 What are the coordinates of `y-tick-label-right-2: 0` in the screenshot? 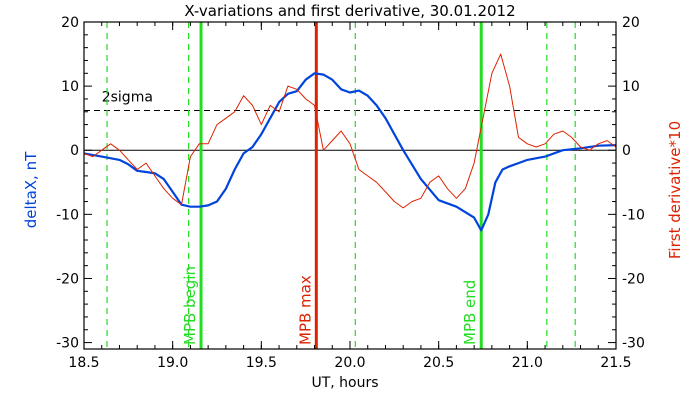 It's located at (626, 151).